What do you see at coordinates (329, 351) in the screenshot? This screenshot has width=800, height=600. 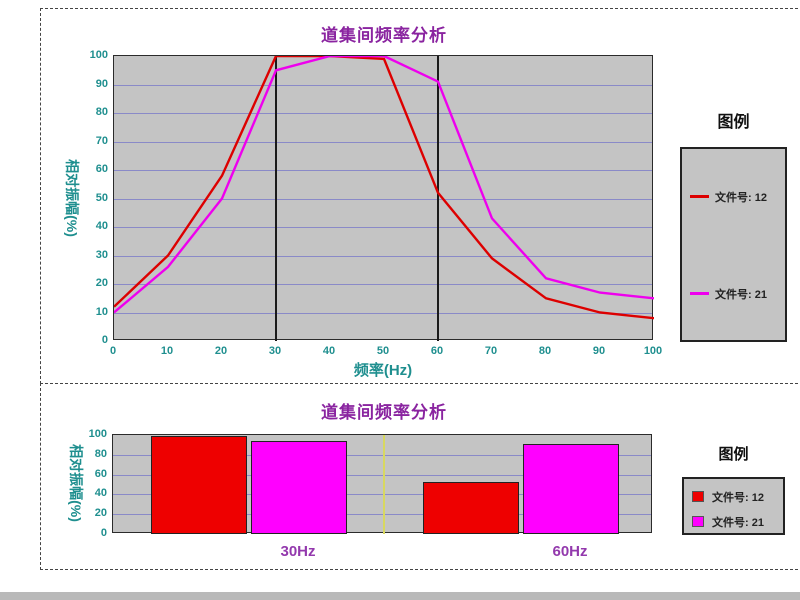 I see `x-tick-label: 40` at bounding box center [329, 351].